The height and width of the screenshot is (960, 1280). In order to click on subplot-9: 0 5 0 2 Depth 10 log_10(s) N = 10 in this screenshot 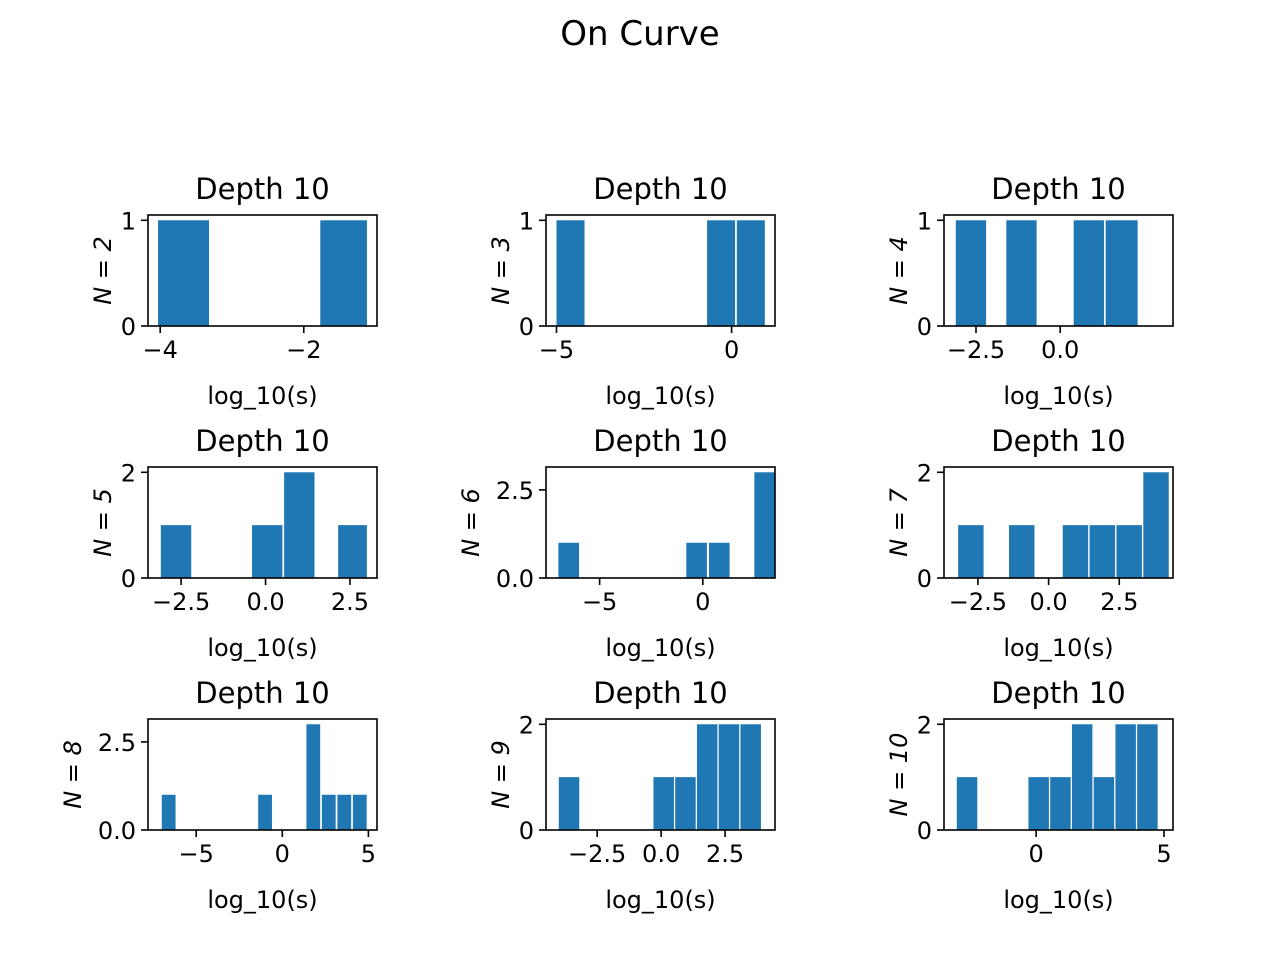, I will do `click(1029, 795)`.